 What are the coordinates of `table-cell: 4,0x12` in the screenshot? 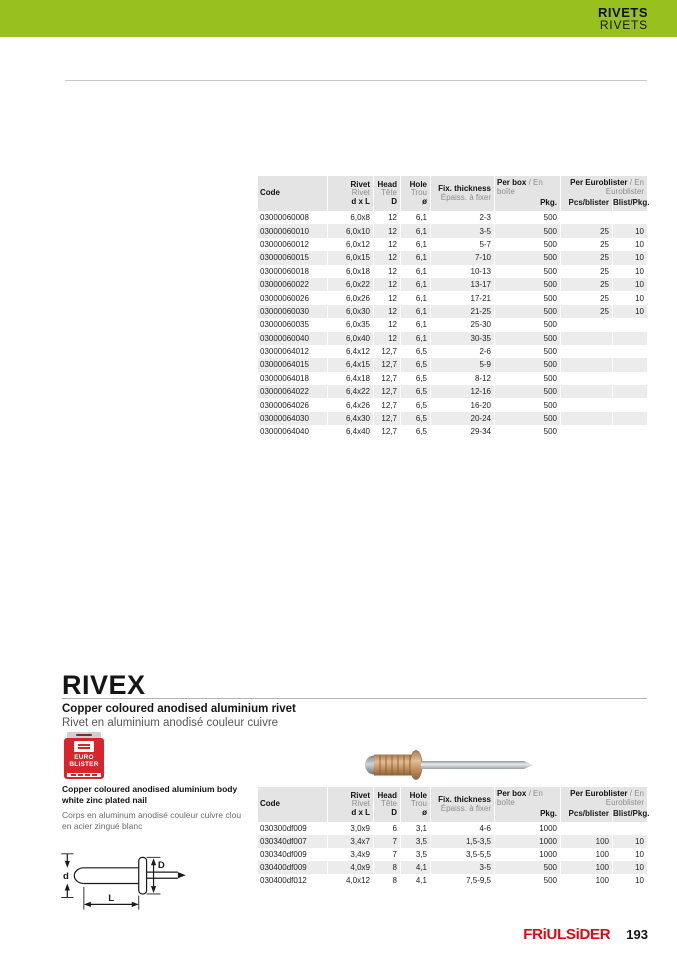 It's located at (351, 880).